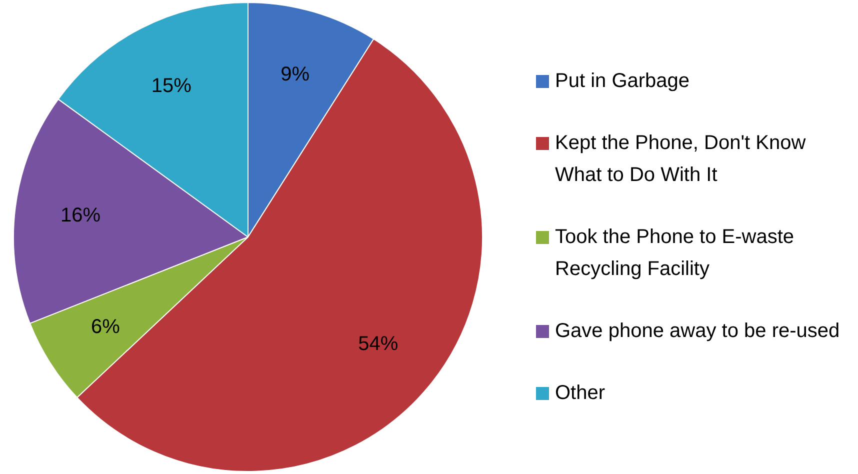 The image size is (858, 474). I want to click on legend-label: Kept the Phone, Don't Know What to Do With It, so click(681, 159).